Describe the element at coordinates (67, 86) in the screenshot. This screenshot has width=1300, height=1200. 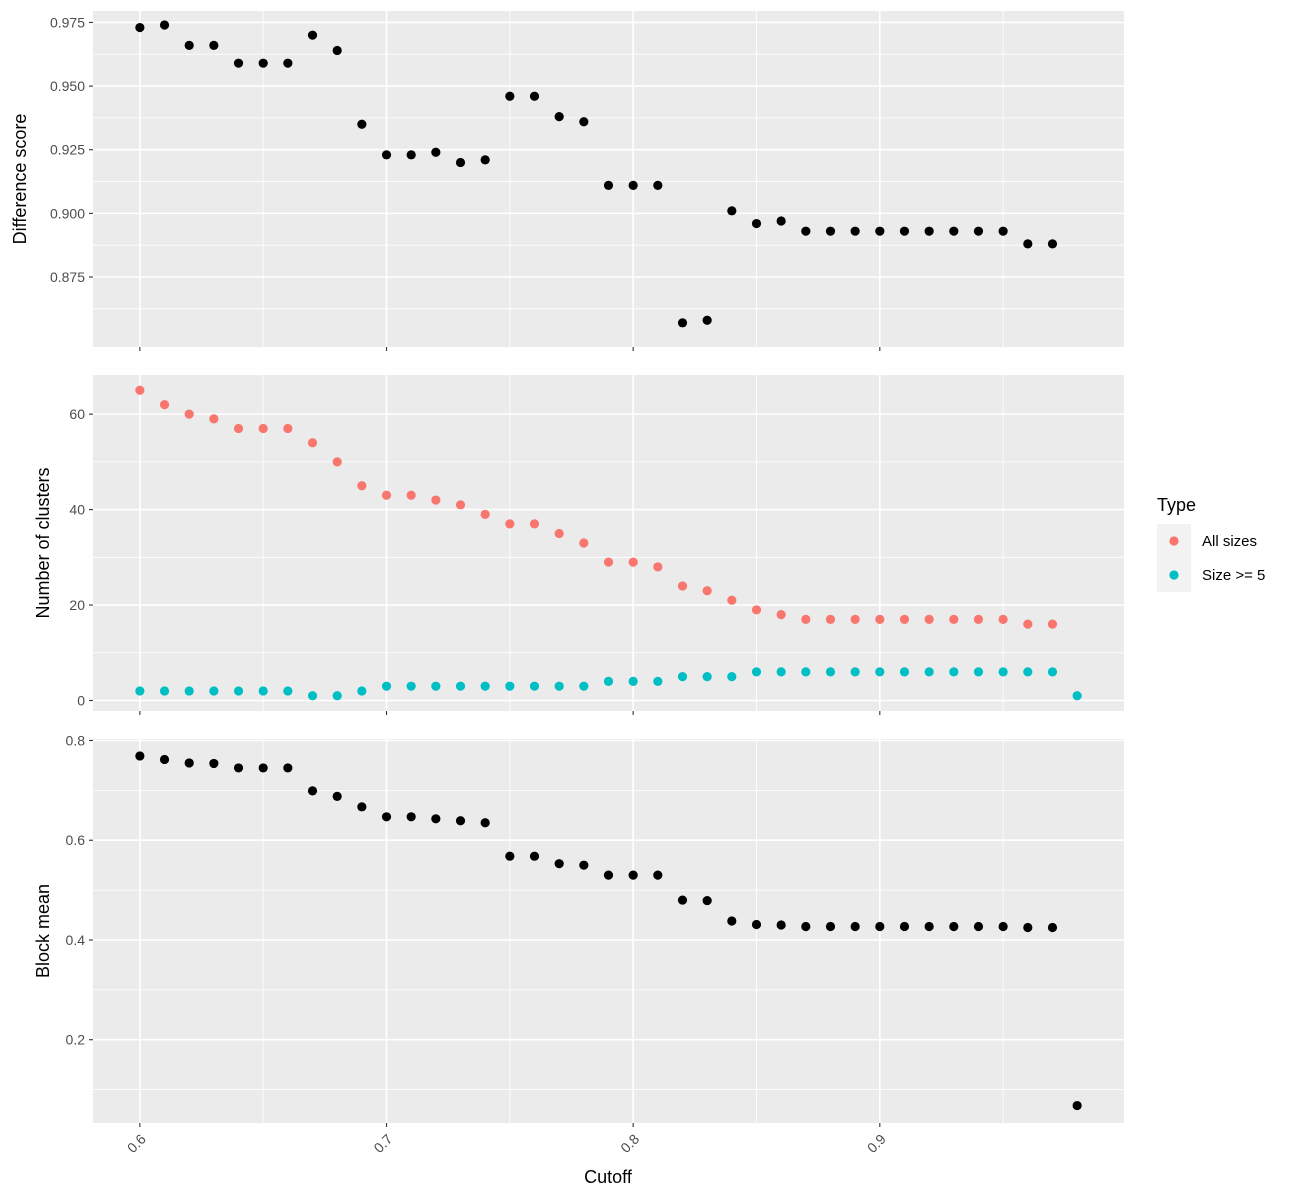
I see `y-tick-label: 0.950` at that location.